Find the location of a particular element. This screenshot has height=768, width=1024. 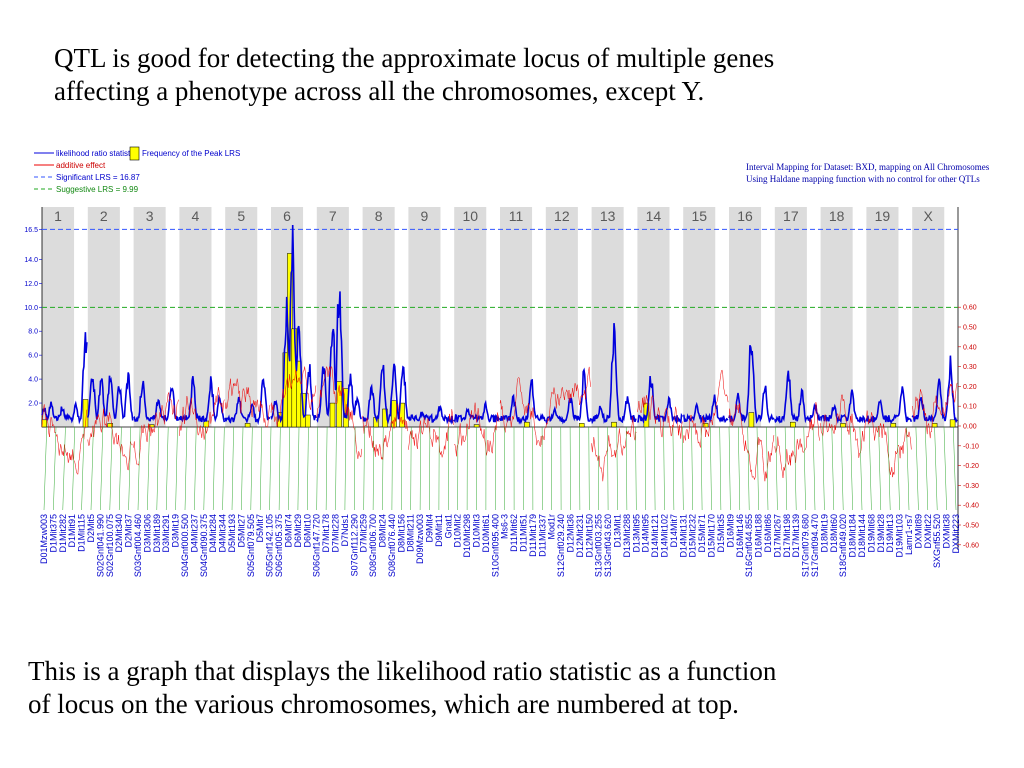

chromosome-label-16: 16 is located at coordinates (745, 216).